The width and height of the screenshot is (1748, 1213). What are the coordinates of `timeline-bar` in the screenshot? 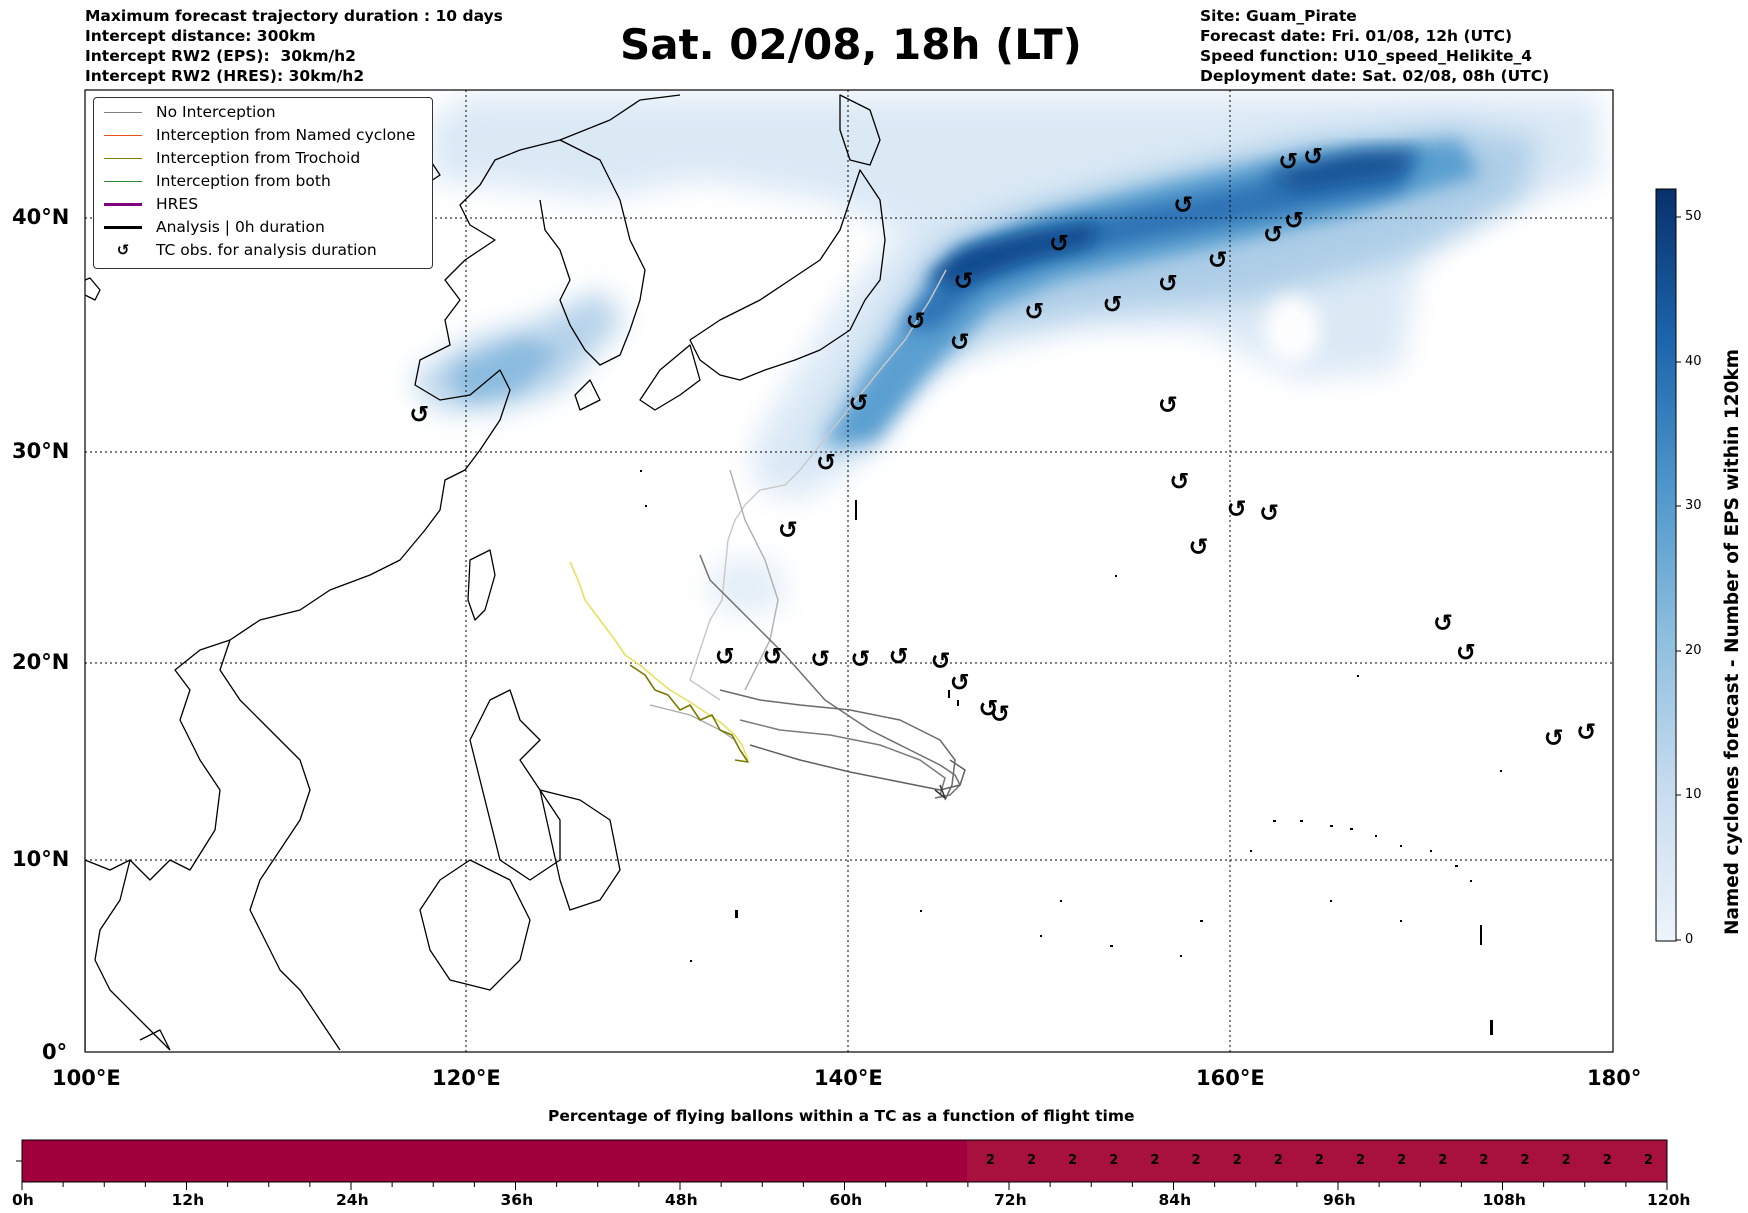 It's located at (842, 1164).